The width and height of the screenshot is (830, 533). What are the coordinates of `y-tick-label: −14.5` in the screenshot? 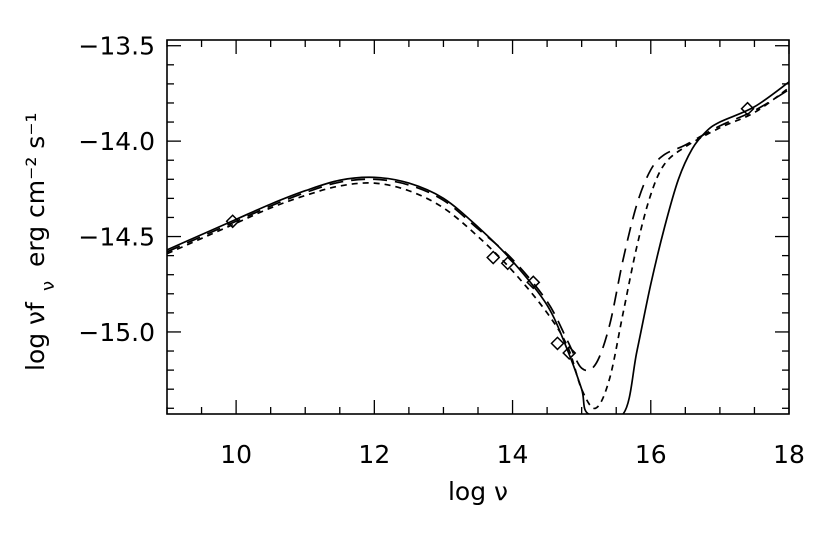 It's located at (116, 237).